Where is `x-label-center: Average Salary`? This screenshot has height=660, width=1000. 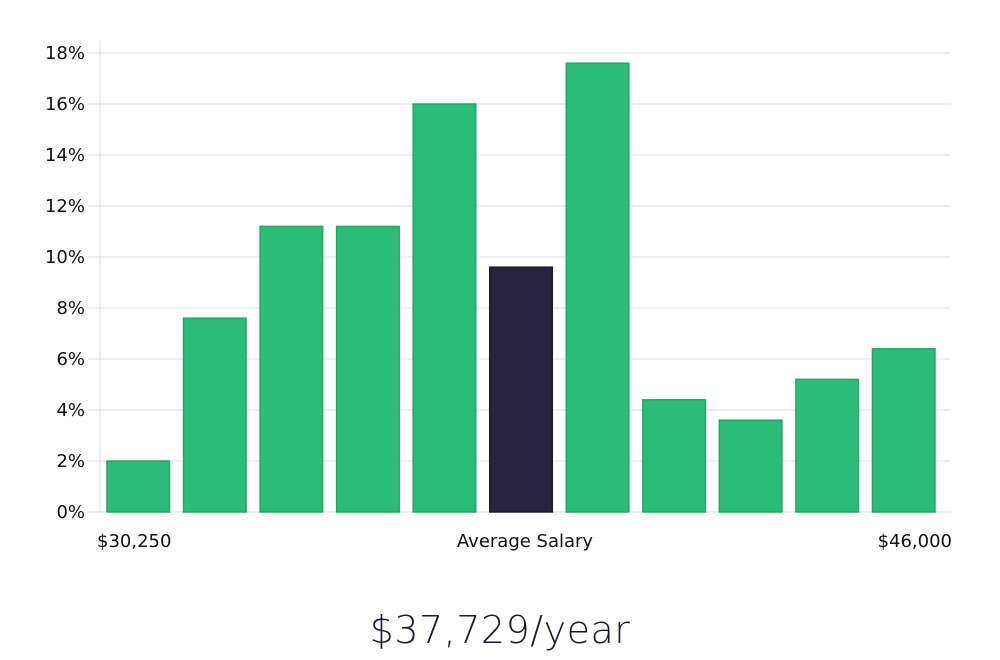
x-label-center: Average Salary is located at coordinates (525, 541).